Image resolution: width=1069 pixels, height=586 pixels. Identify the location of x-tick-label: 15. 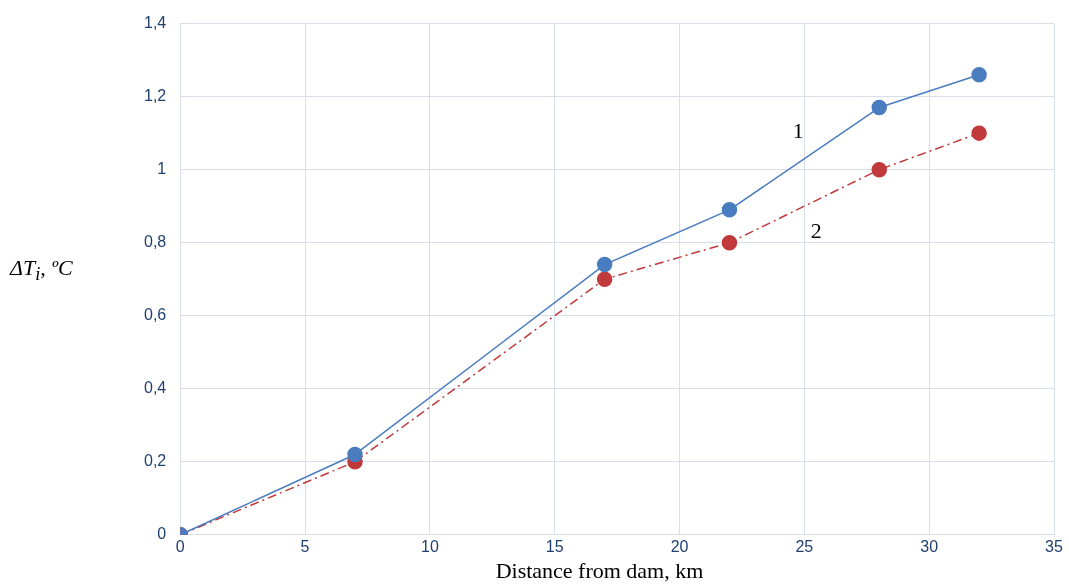
(554, 546).